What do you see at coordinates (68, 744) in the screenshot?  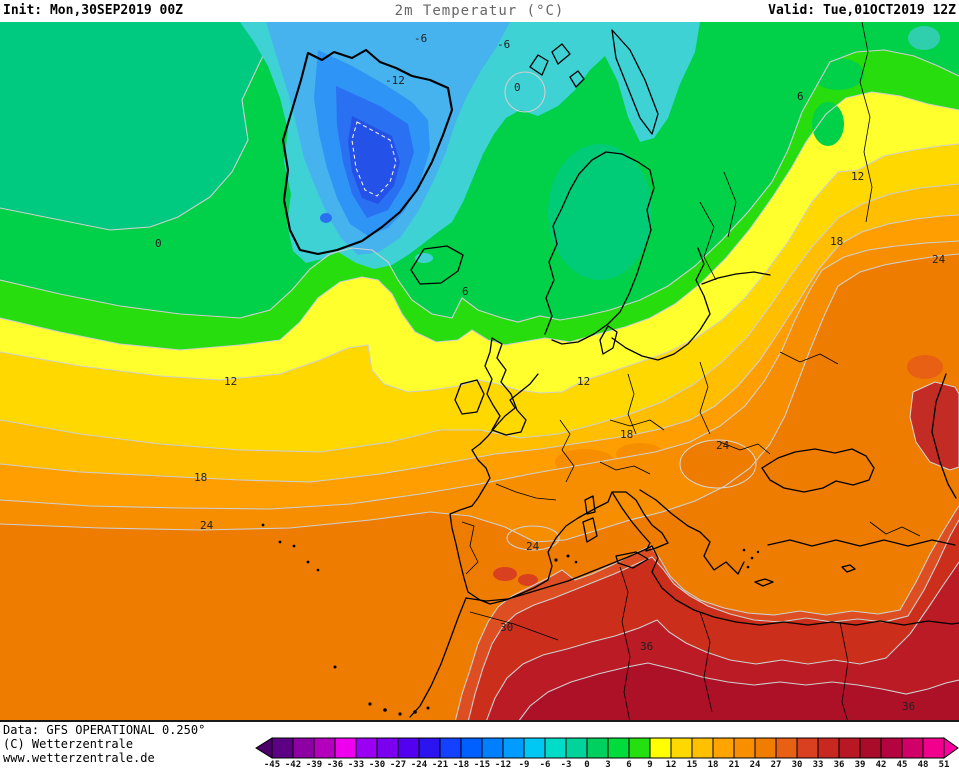 I see `copyright-label: (C) Wetterzentrale` at bounding box center [68, 744].